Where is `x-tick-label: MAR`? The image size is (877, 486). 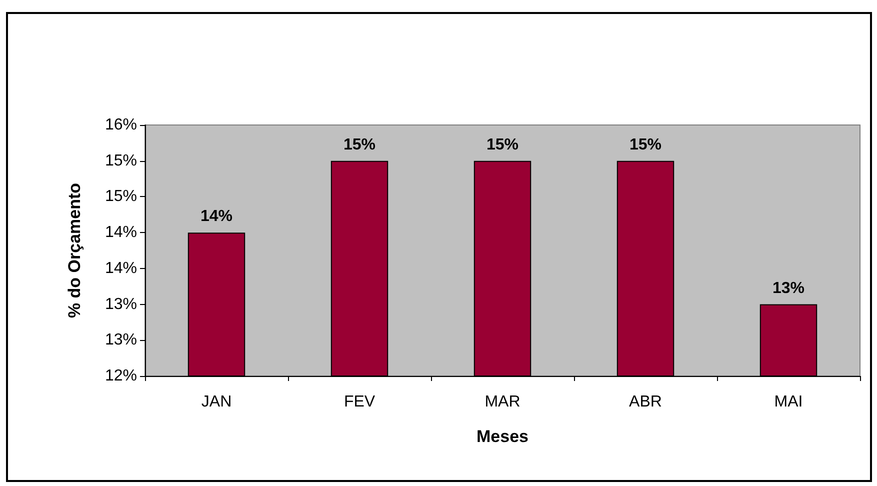
x-tick-label: MAR is located at coordinates (502, 402).